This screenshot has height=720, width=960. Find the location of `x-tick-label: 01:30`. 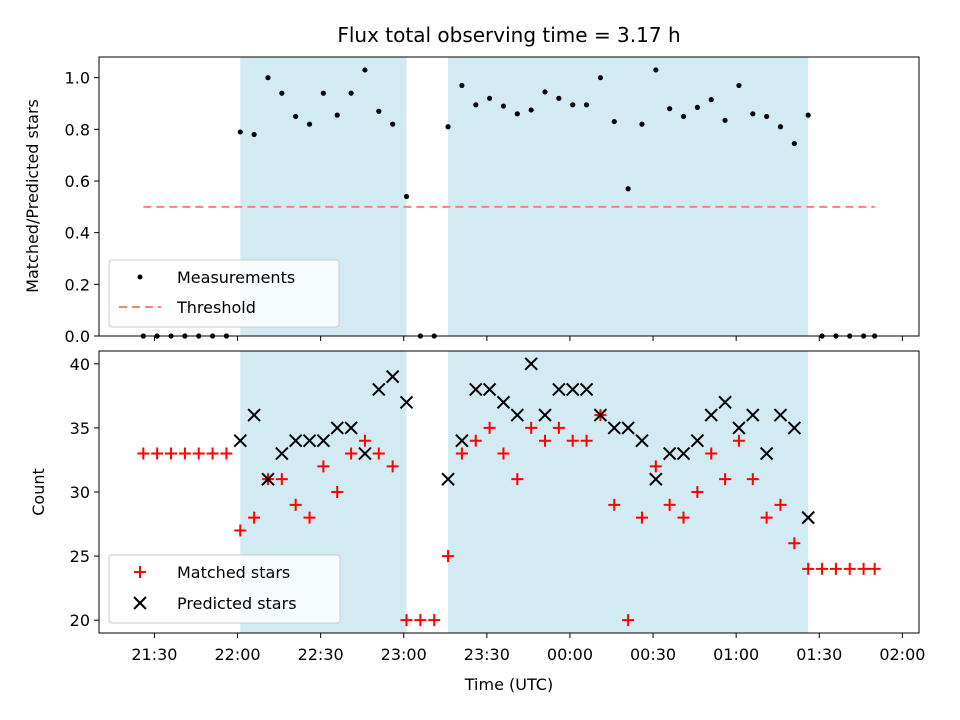

x-tick-label: 01:30 is located at coordinates (819, 654).